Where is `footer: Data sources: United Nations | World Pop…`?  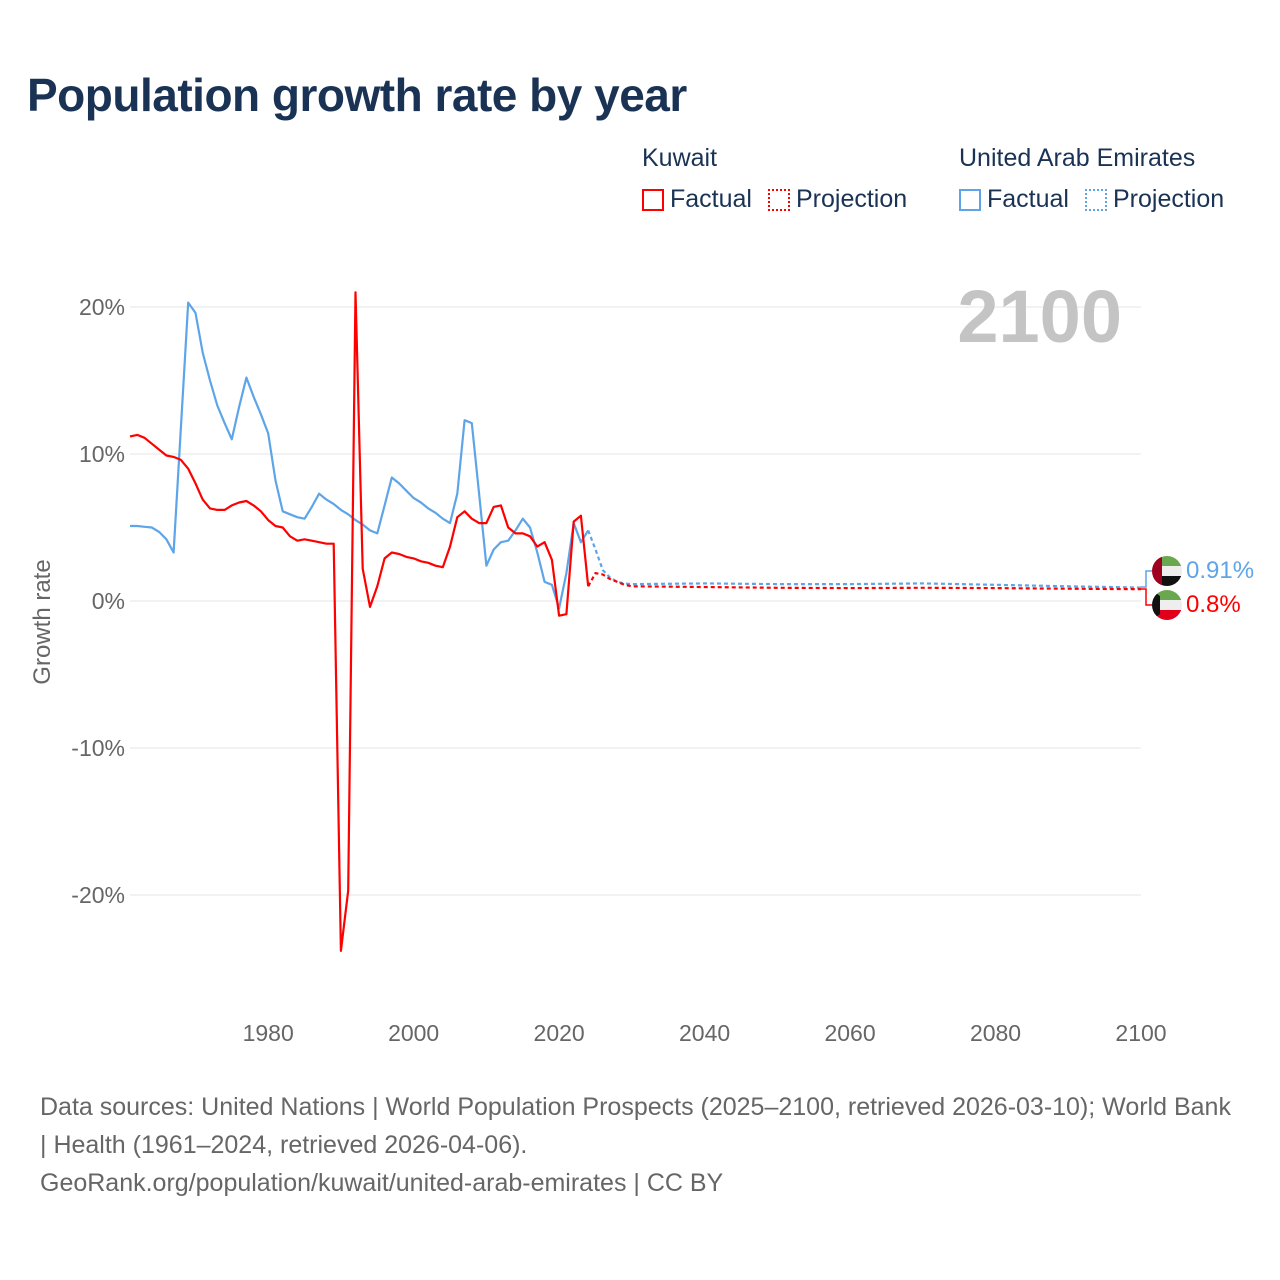
footer: Data sources: United Nations | World Pop… is located at coordinates (640, 1145).